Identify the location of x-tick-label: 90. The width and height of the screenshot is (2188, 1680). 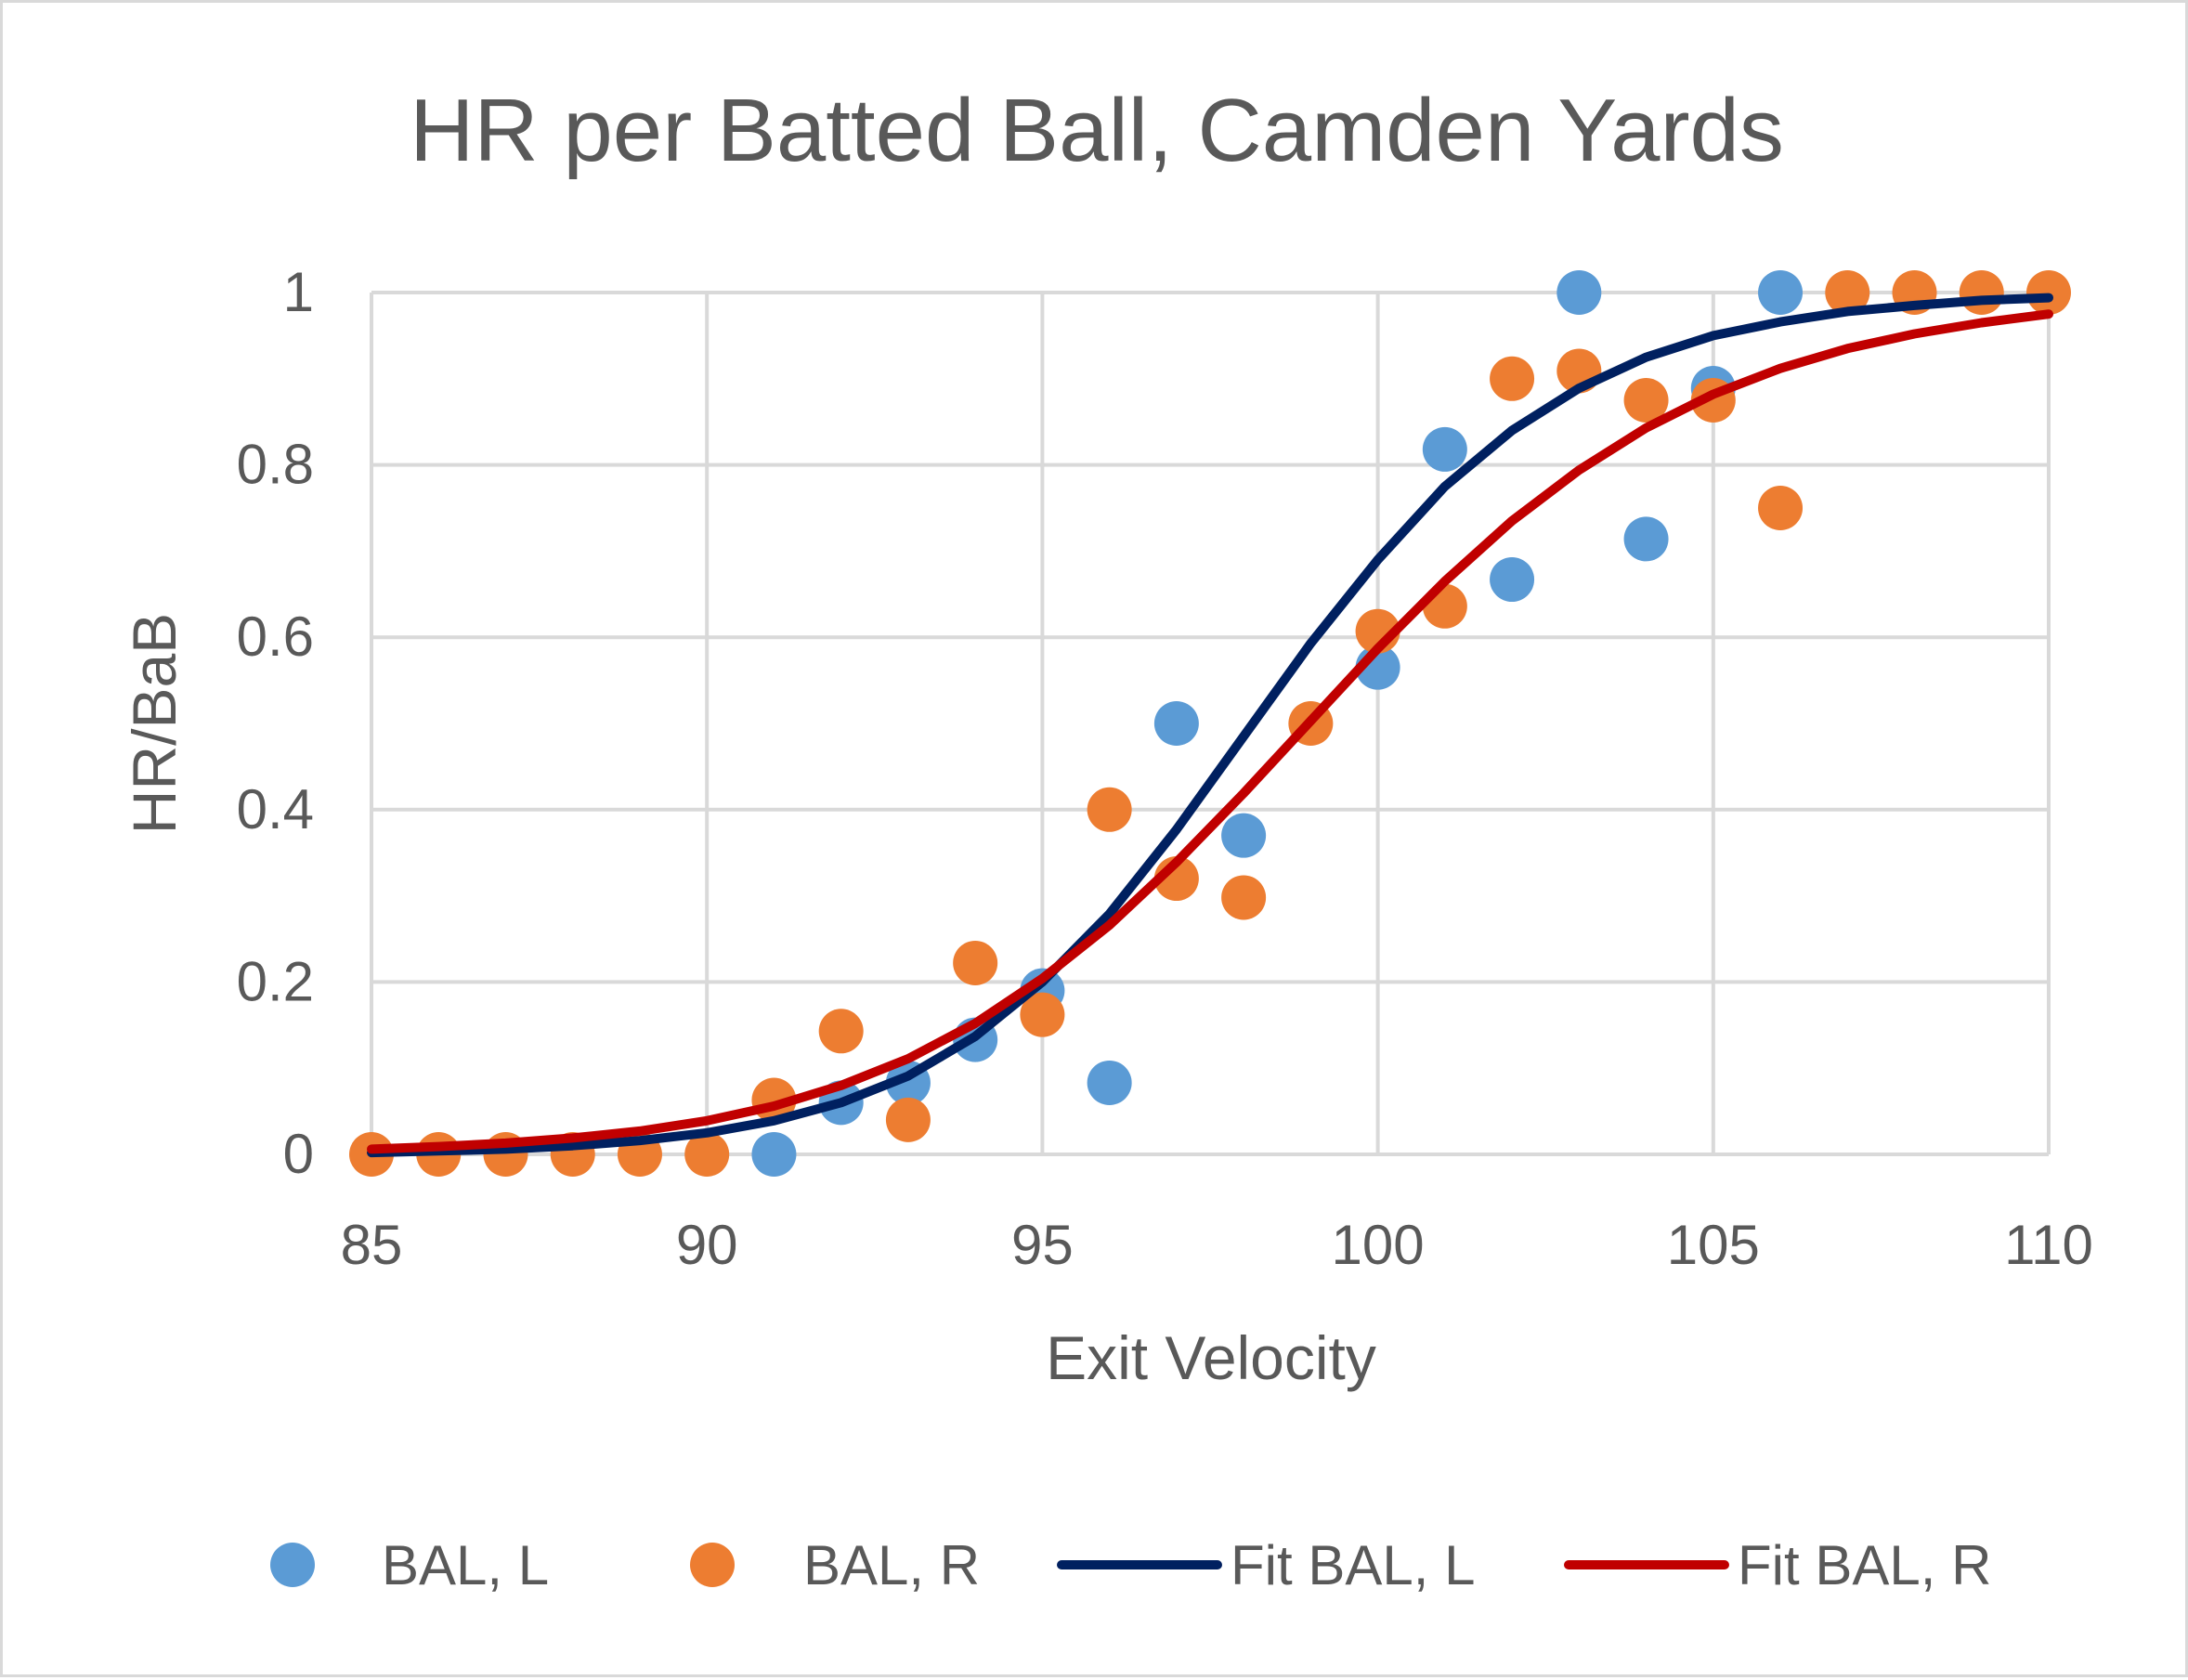
(707, 1245).